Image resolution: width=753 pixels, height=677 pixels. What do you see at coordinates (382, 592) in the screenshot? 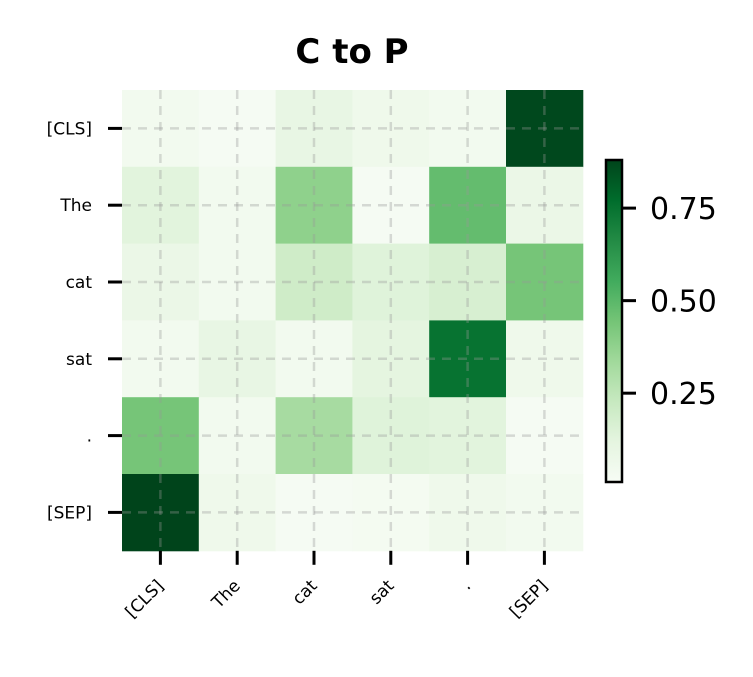
I see `x-tick-label: sat` at bounding box center [382, 592].